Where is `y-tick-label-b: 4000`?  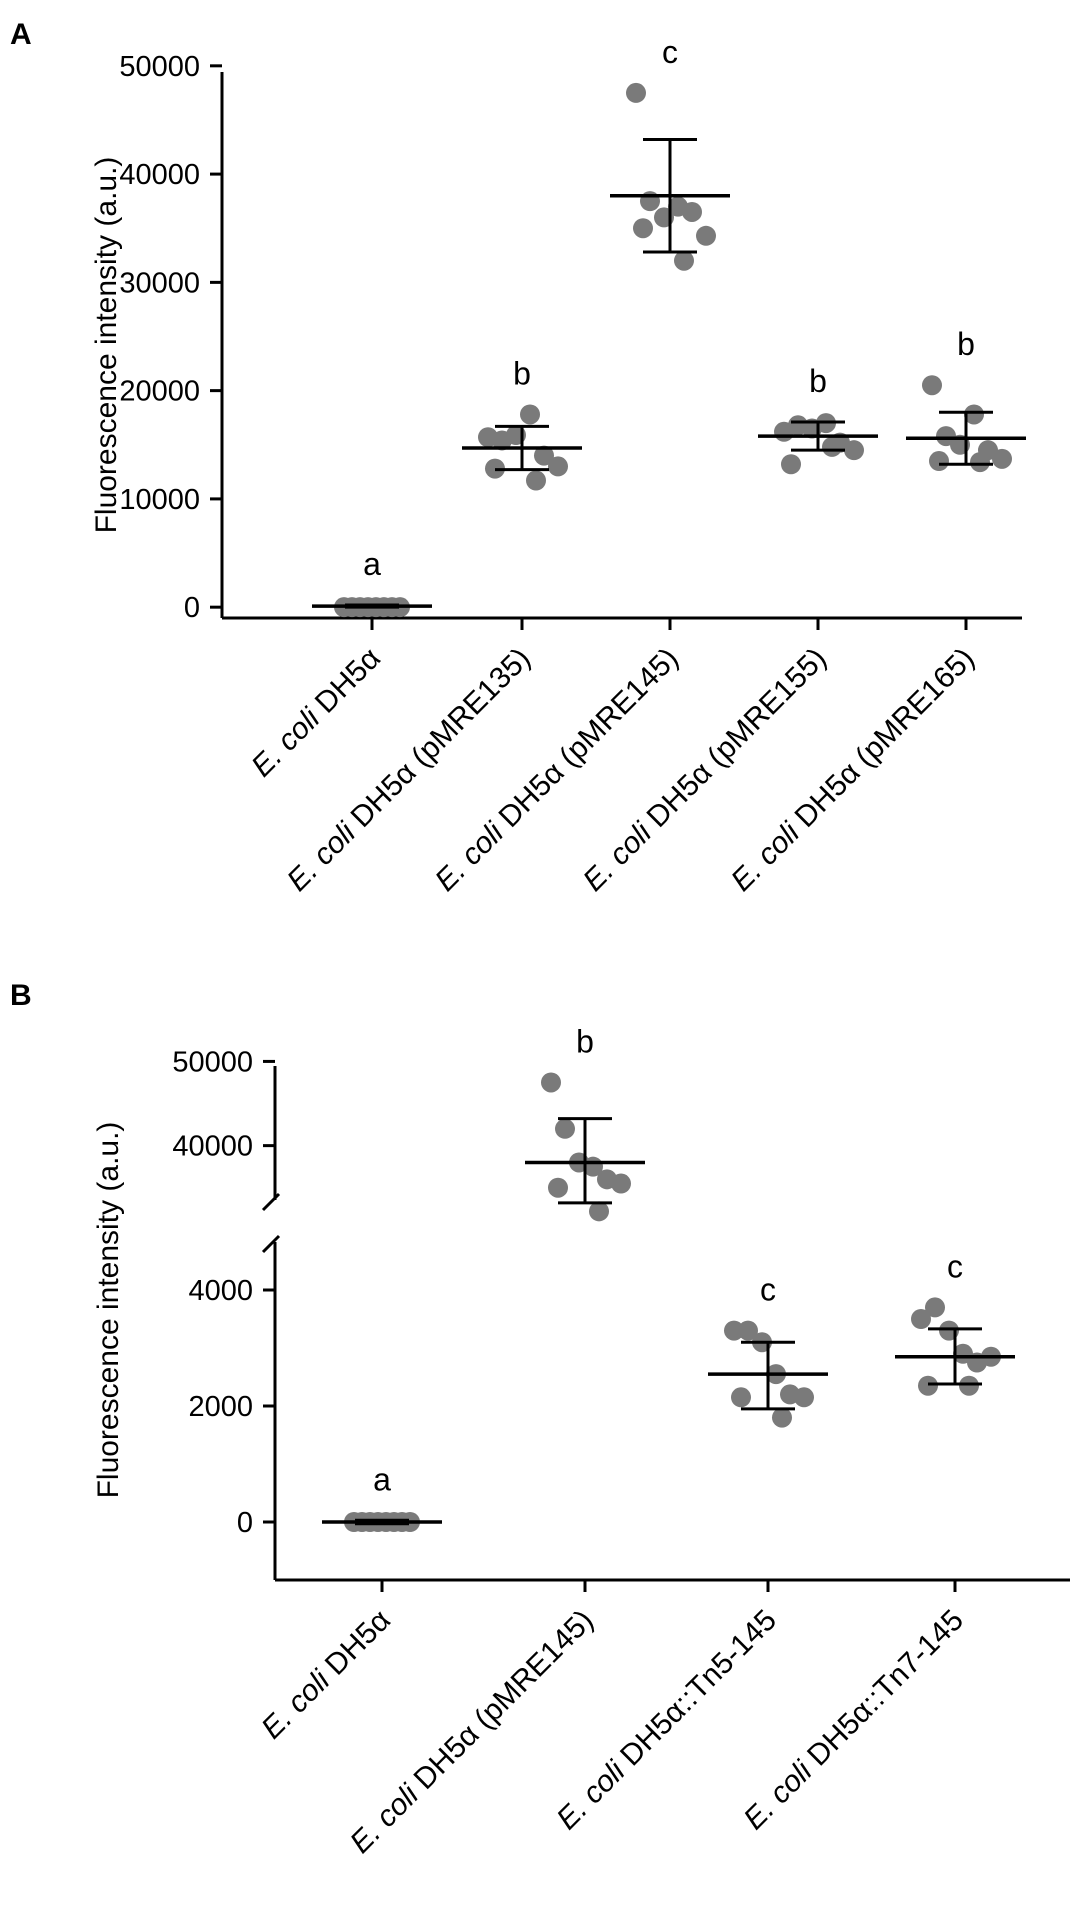 y-tick-label-b: 4000 is located at coordinates (220, 1291).